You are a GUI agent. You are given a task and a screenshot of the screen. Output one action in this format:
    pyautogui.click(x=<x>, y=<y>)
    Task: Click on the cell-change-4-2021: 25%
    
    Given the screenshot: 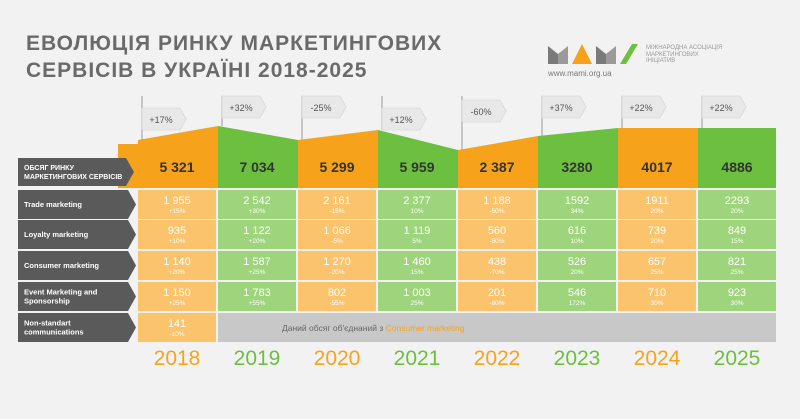 What is the action you would take?
    pyautogui.click(x=416, y=303)
    